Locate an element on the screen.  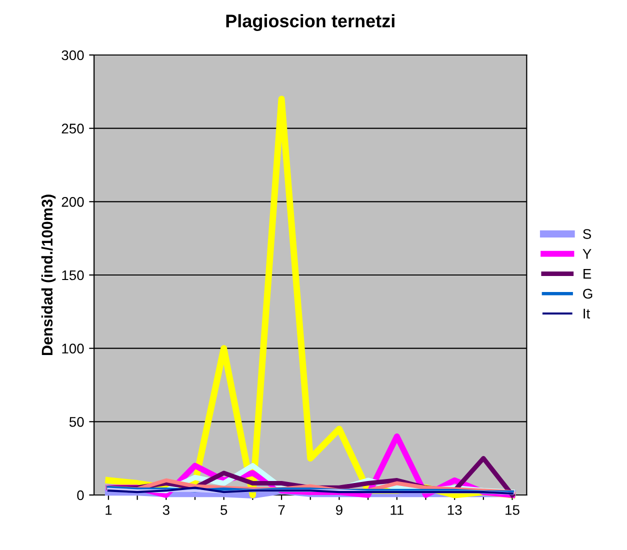
legend-label: G is located at coordinates (587, 293).